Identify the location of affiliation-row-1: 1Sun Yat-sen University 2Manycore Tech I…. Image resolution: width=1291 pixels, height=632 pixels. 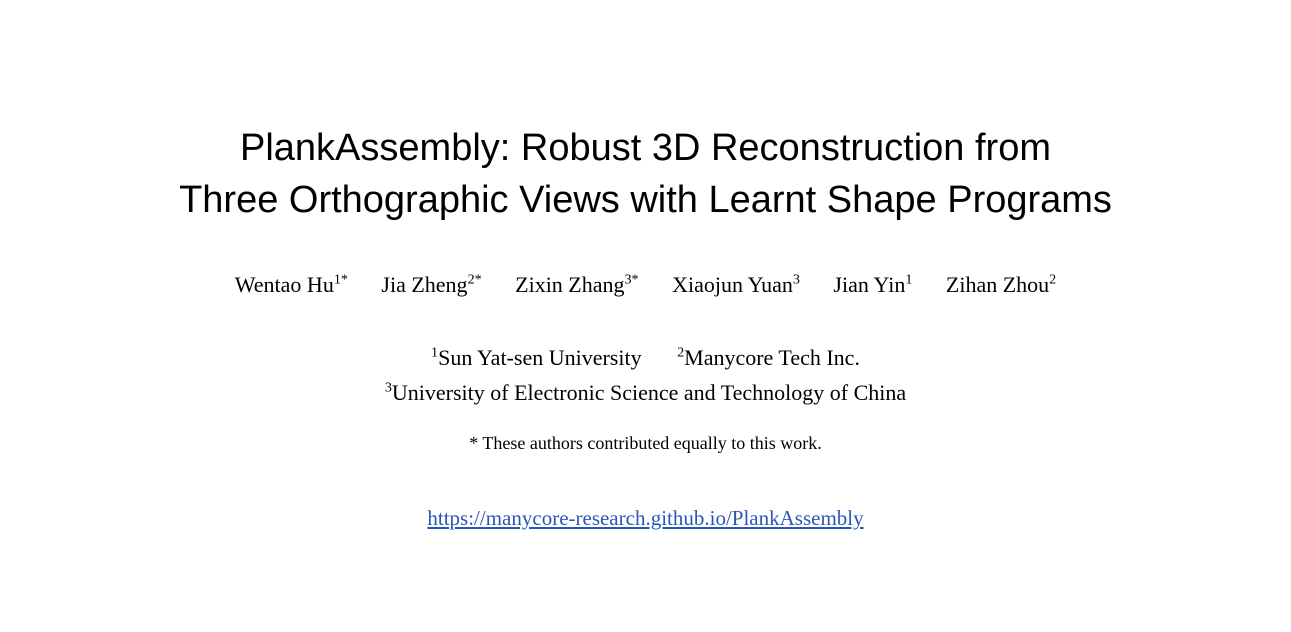
(645, 357).